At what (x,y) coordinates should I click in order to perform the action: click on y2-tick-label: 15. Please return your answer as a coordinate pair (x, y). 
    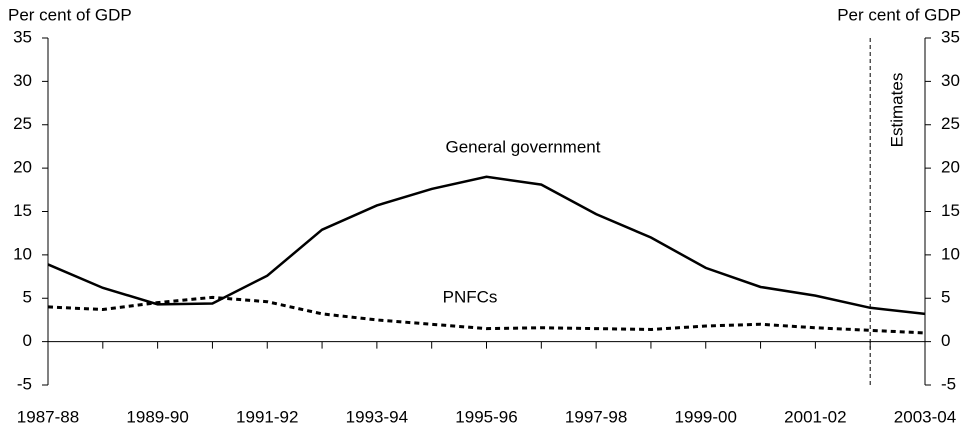
    Looking at the image, I should click on (950, 210).